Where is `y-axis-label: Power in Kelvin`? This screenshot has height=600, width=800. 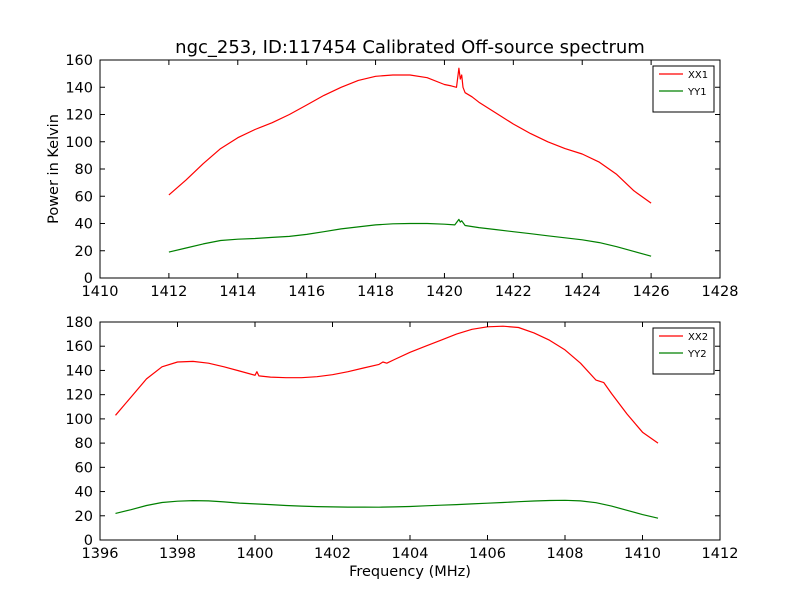 y-axis-label: Power in Kelvin is located at coordinates (54, 169).